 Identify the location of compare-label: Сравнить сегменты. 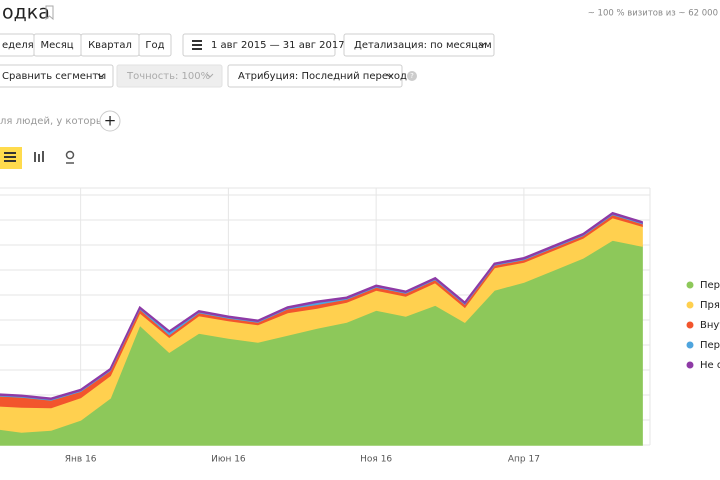
(54, 76).